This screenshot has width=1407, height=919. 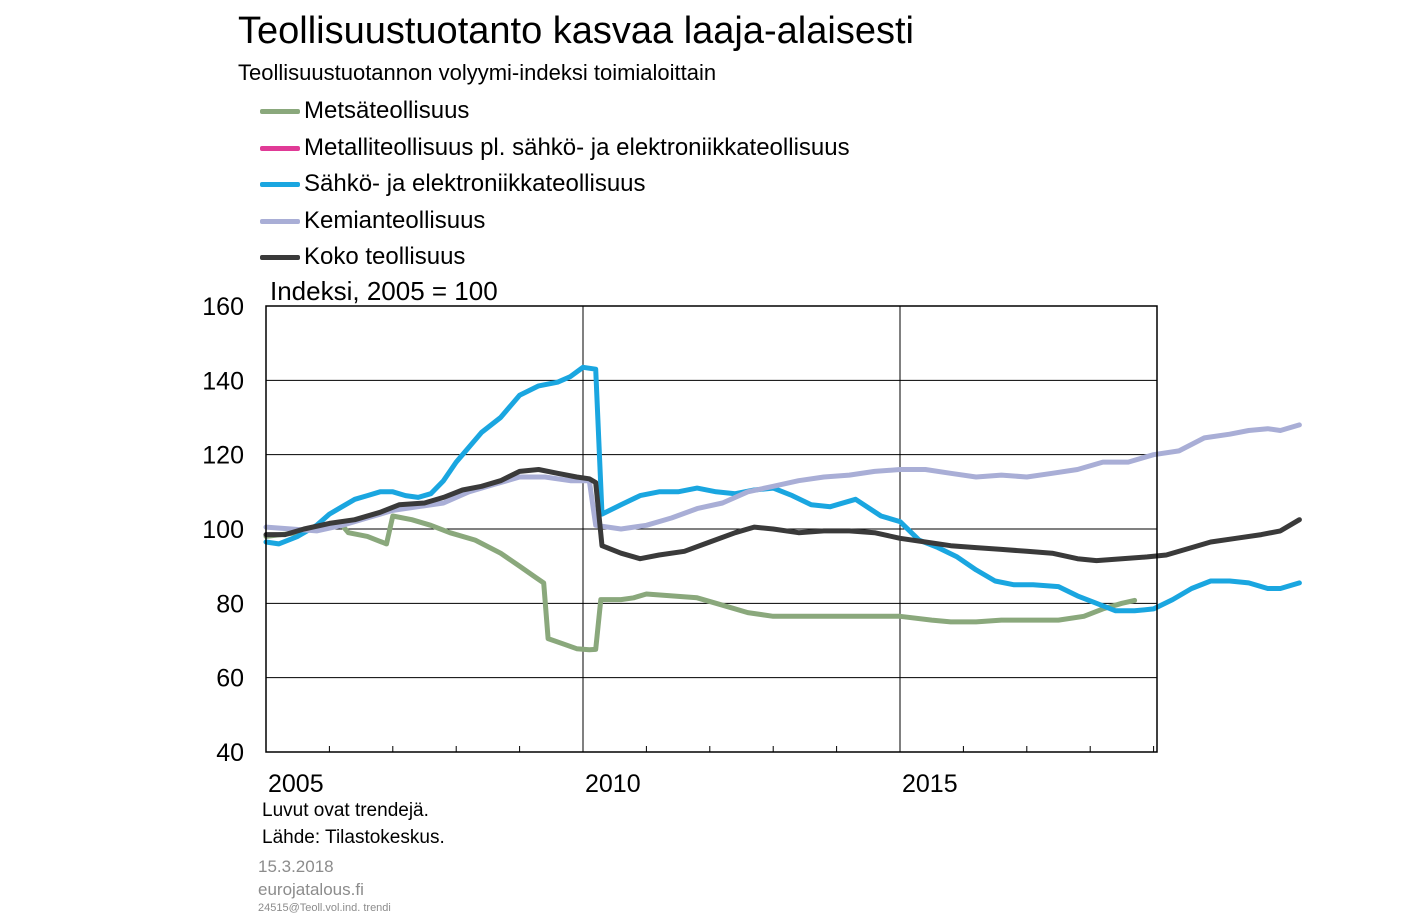 What do you see at coordinates (782, 515) in the screenshot?
I see `series-line-koko` at bounding box center [782, 515].